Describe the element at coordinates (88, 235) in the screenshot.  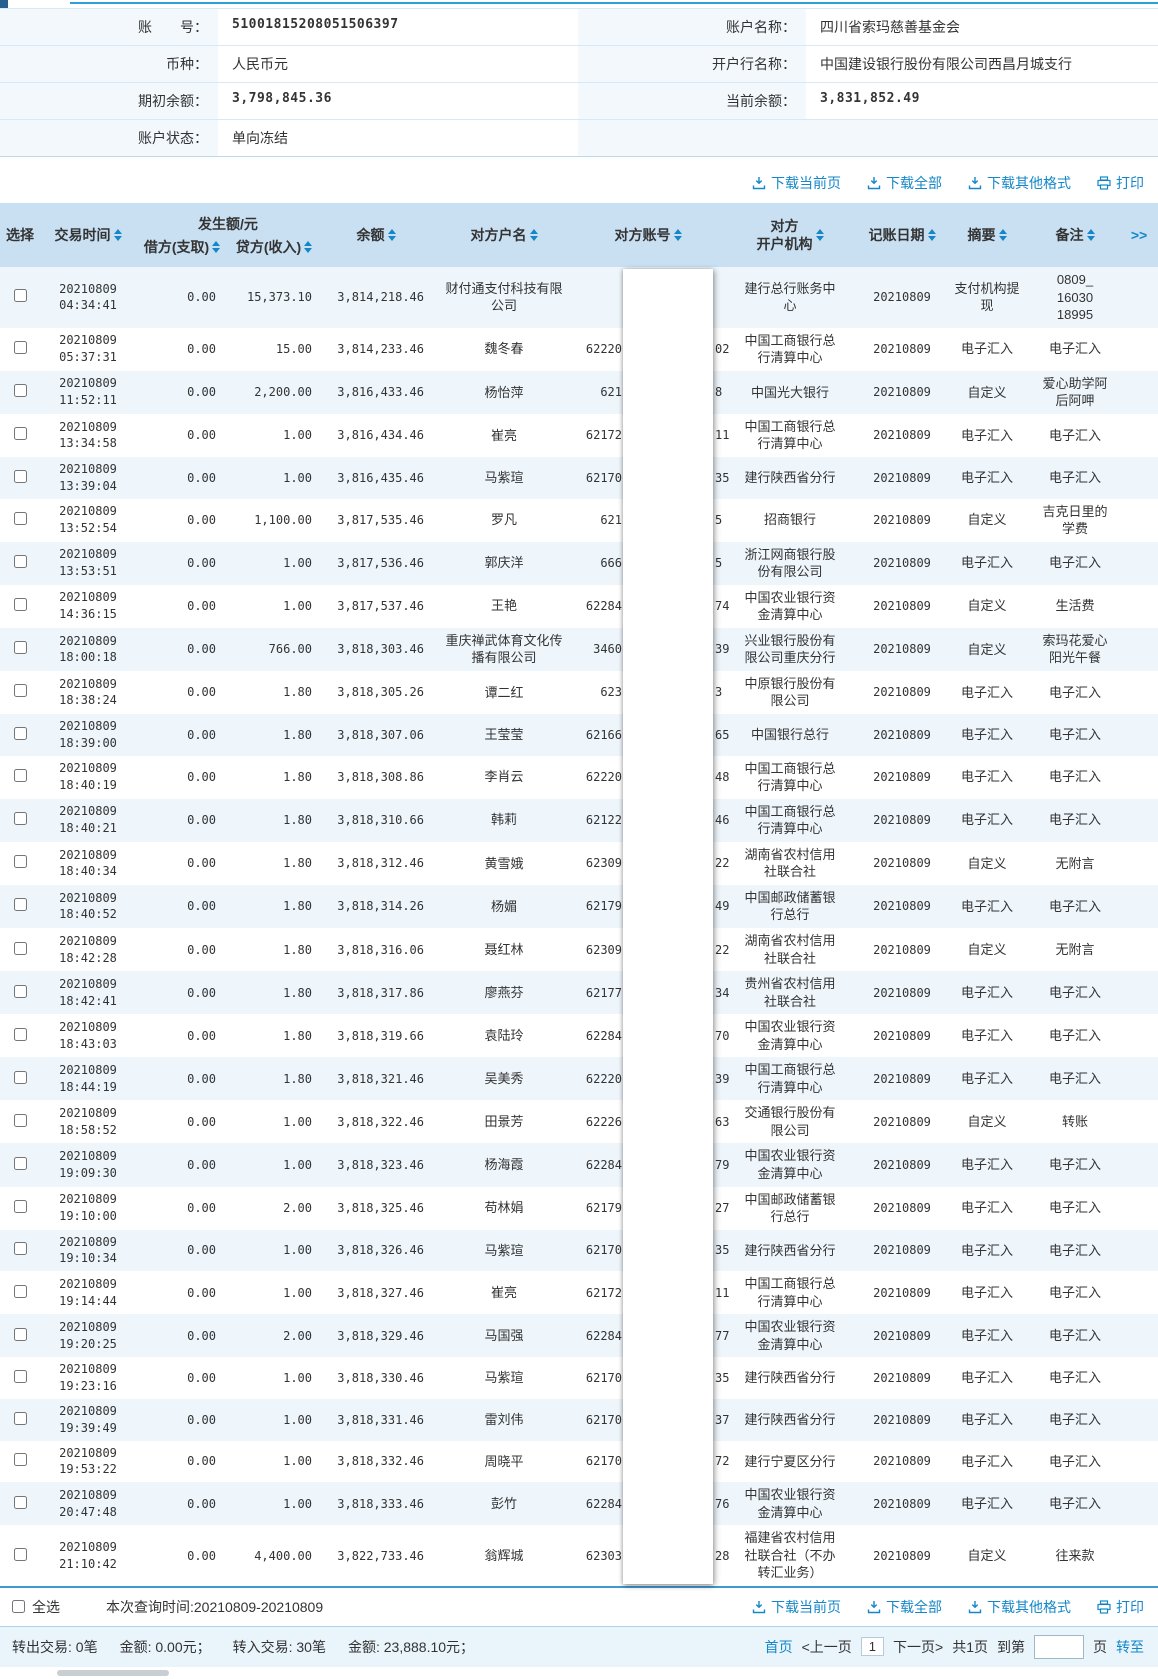
I see `col-header-transaction-time: 交易时间` at that location.